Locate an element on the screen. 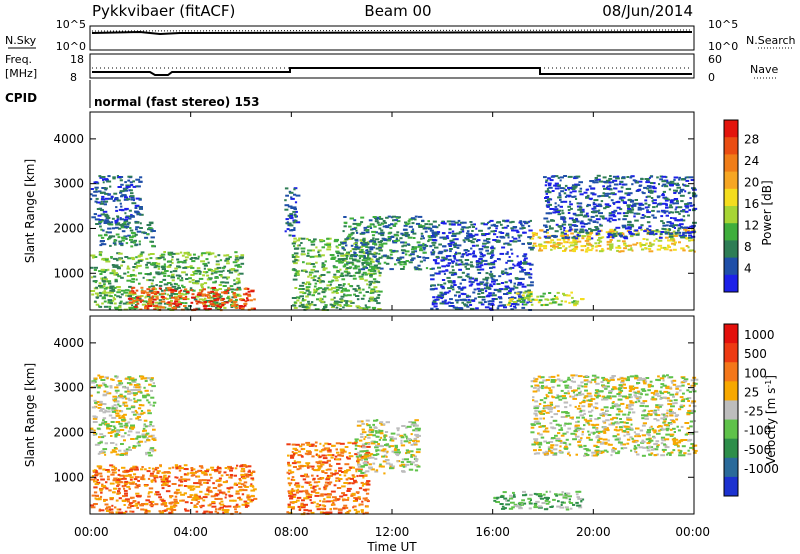  power-colorbar-swatch is located at coordinates (731, 232).